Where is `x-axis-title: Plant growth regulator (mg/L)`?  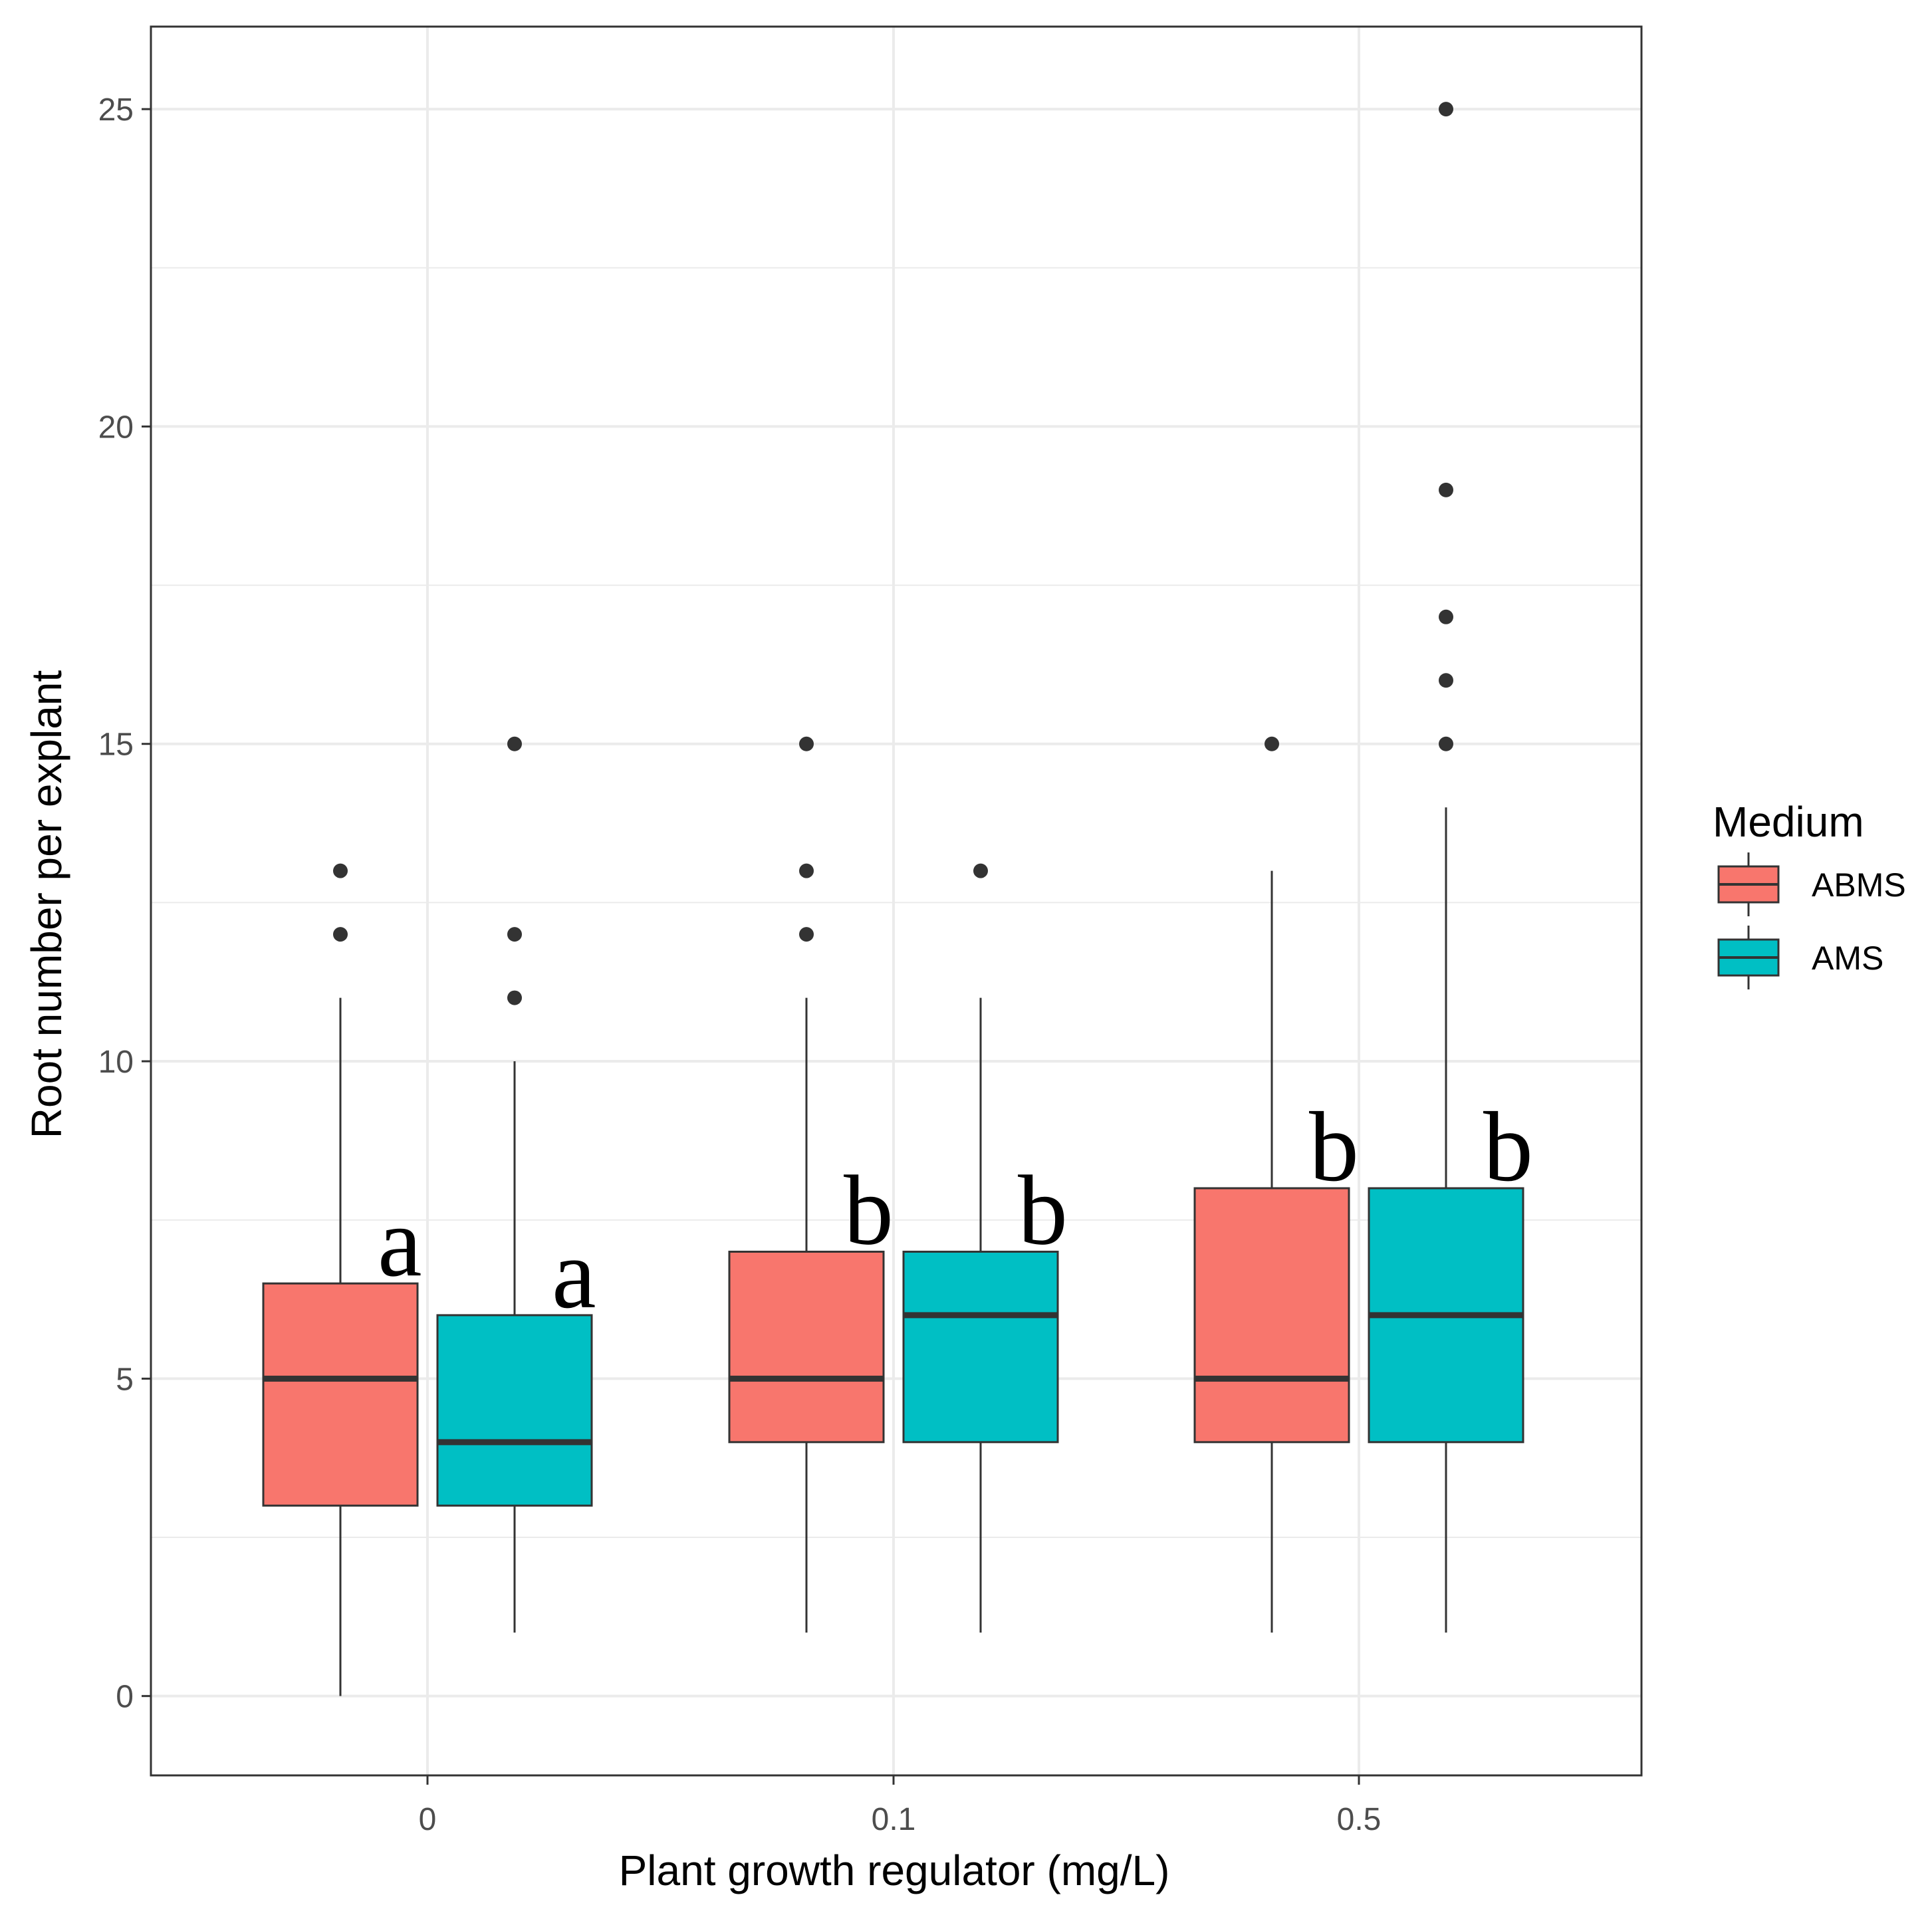
x-axis-title: Plant growth regulator (mg/L) is located at coordinates (894, 1870).